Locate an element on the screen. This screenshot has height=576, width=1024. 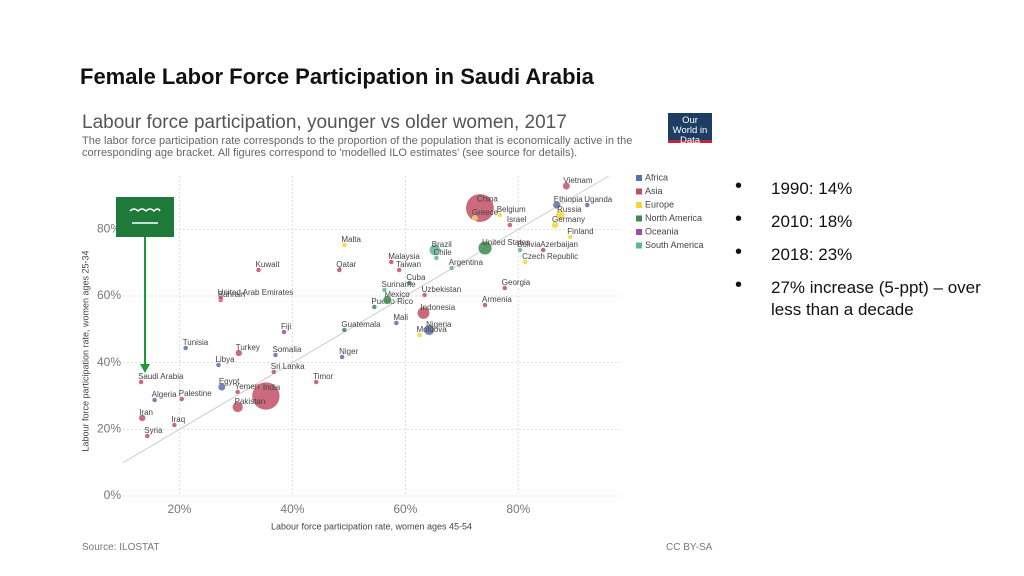
legend-label: Asia is located at coordinates (654, 191).